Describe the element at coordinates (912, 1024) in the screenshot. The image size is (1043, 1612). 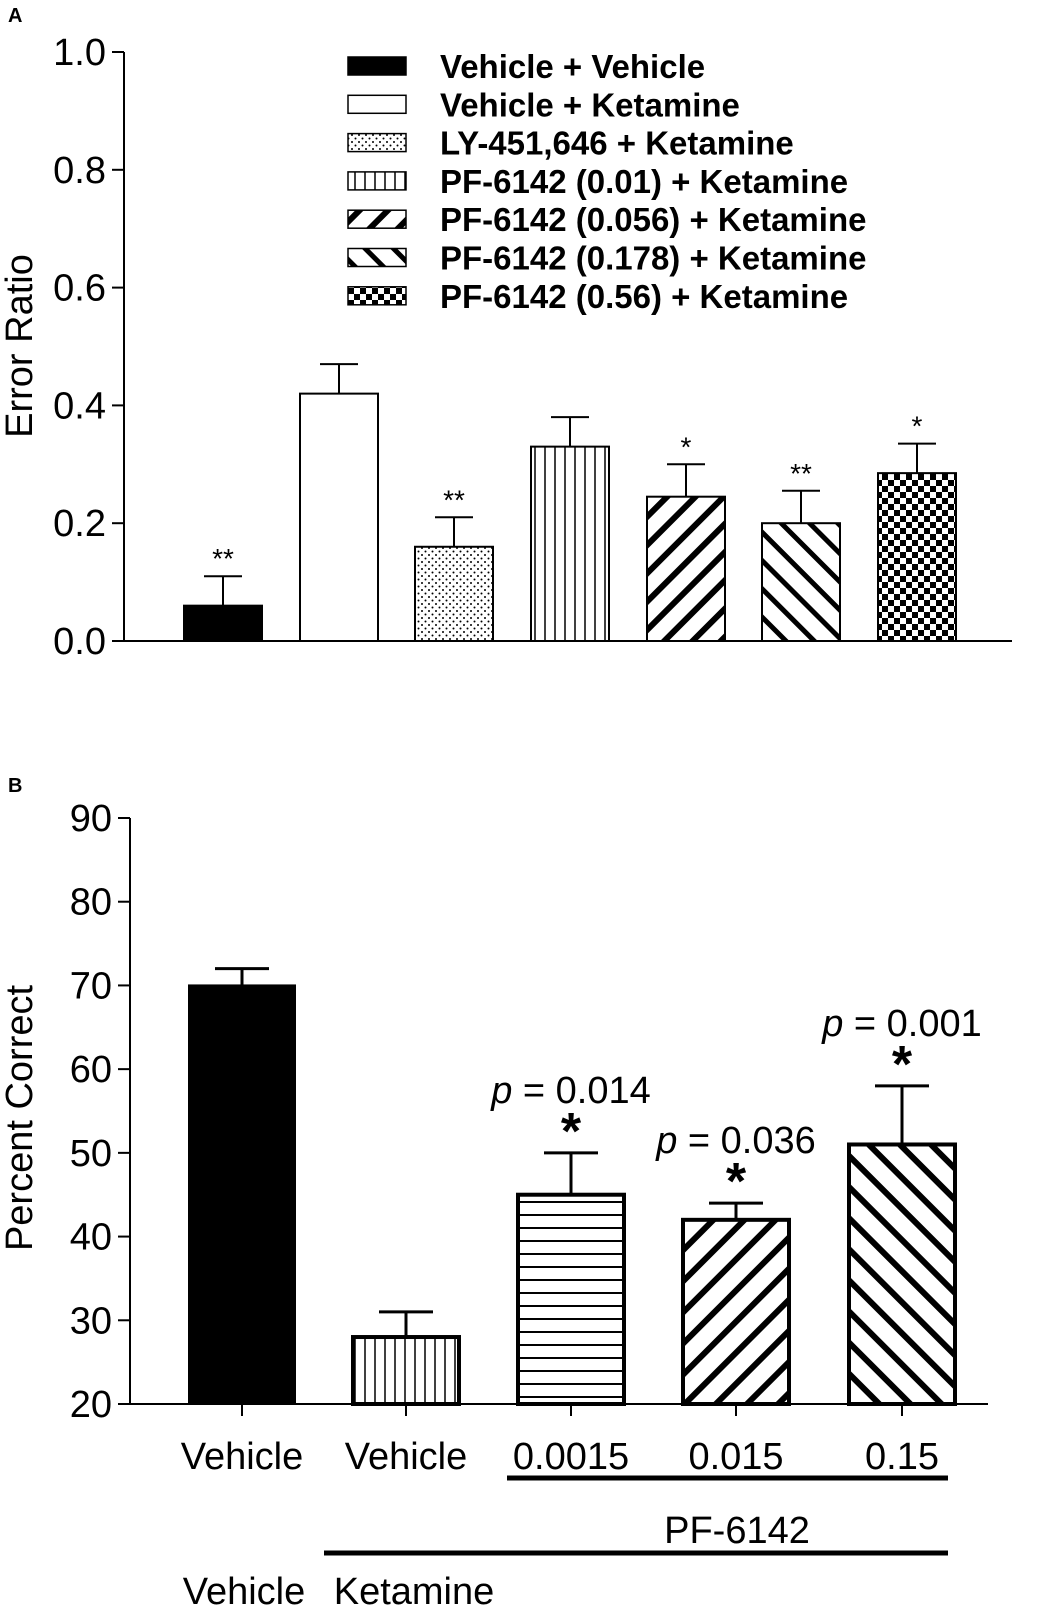
I see `p-value: = 0.001` at that location.